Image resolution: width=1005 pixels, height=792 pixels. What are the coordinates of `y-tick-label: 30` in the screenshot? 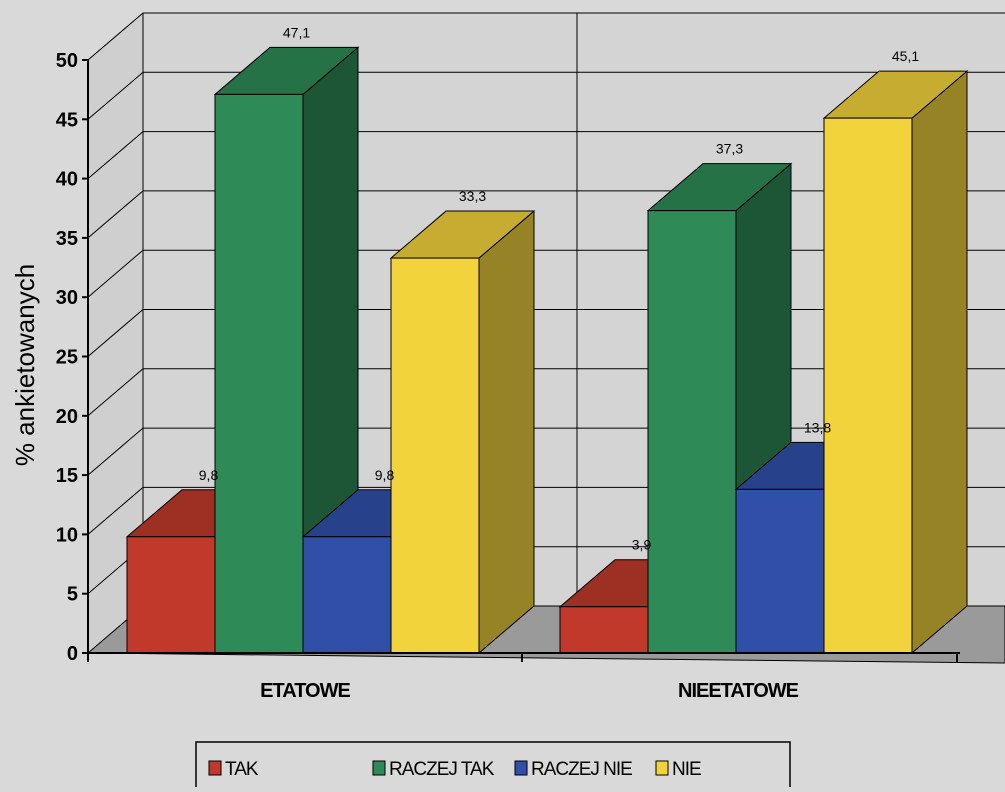 It's located at (67, 298).